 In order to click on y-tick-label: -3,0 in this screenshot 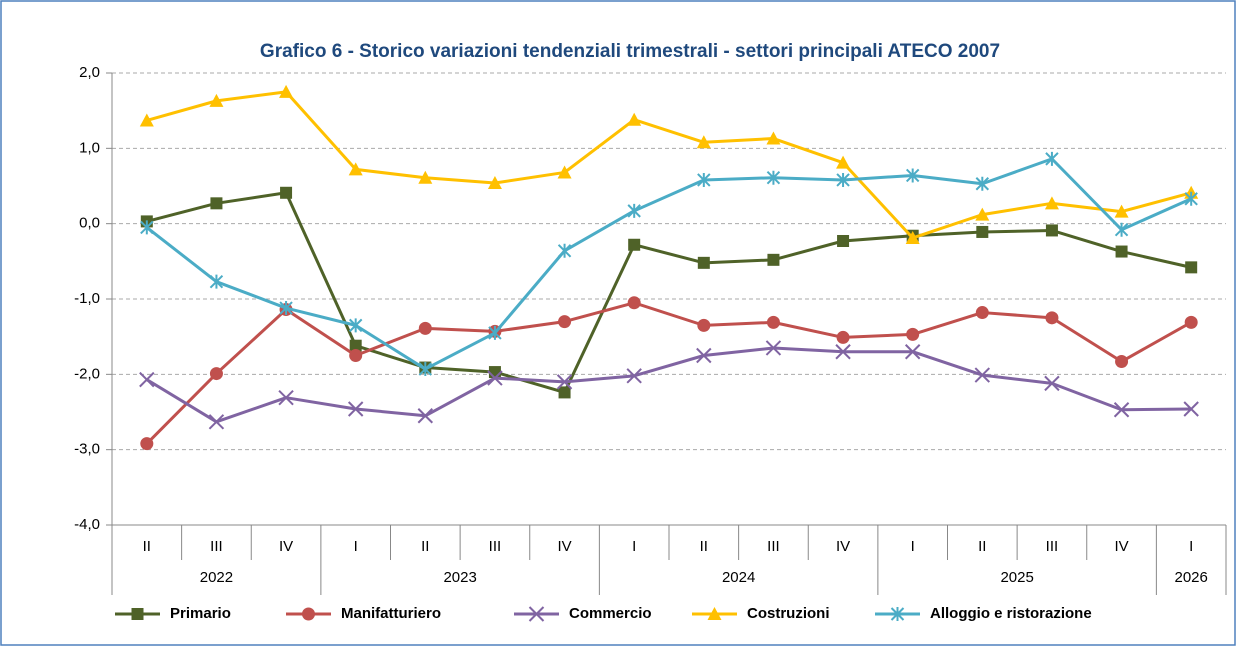, I will do `click(87, 449)`.